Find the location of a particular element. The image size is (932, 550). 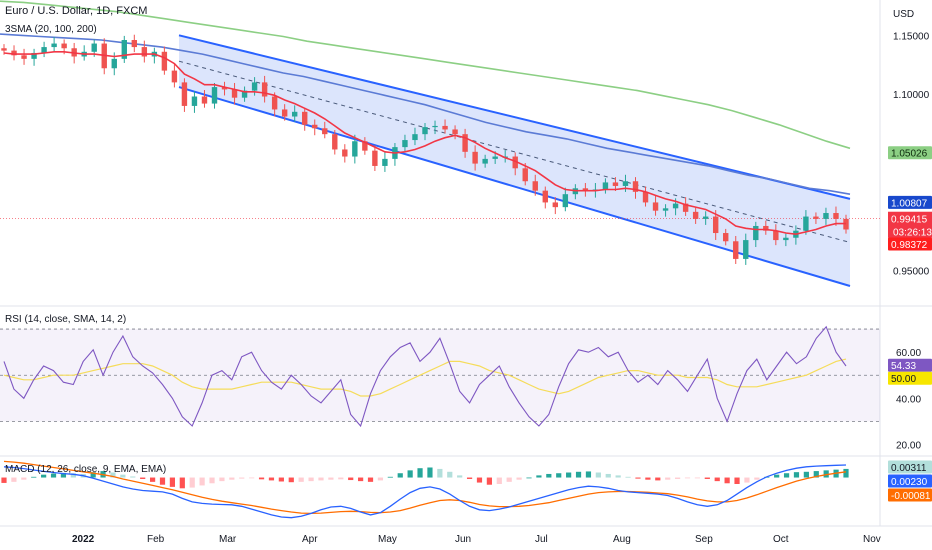

price-tick-label: 1.15000 is located at coordinates (911, 36).